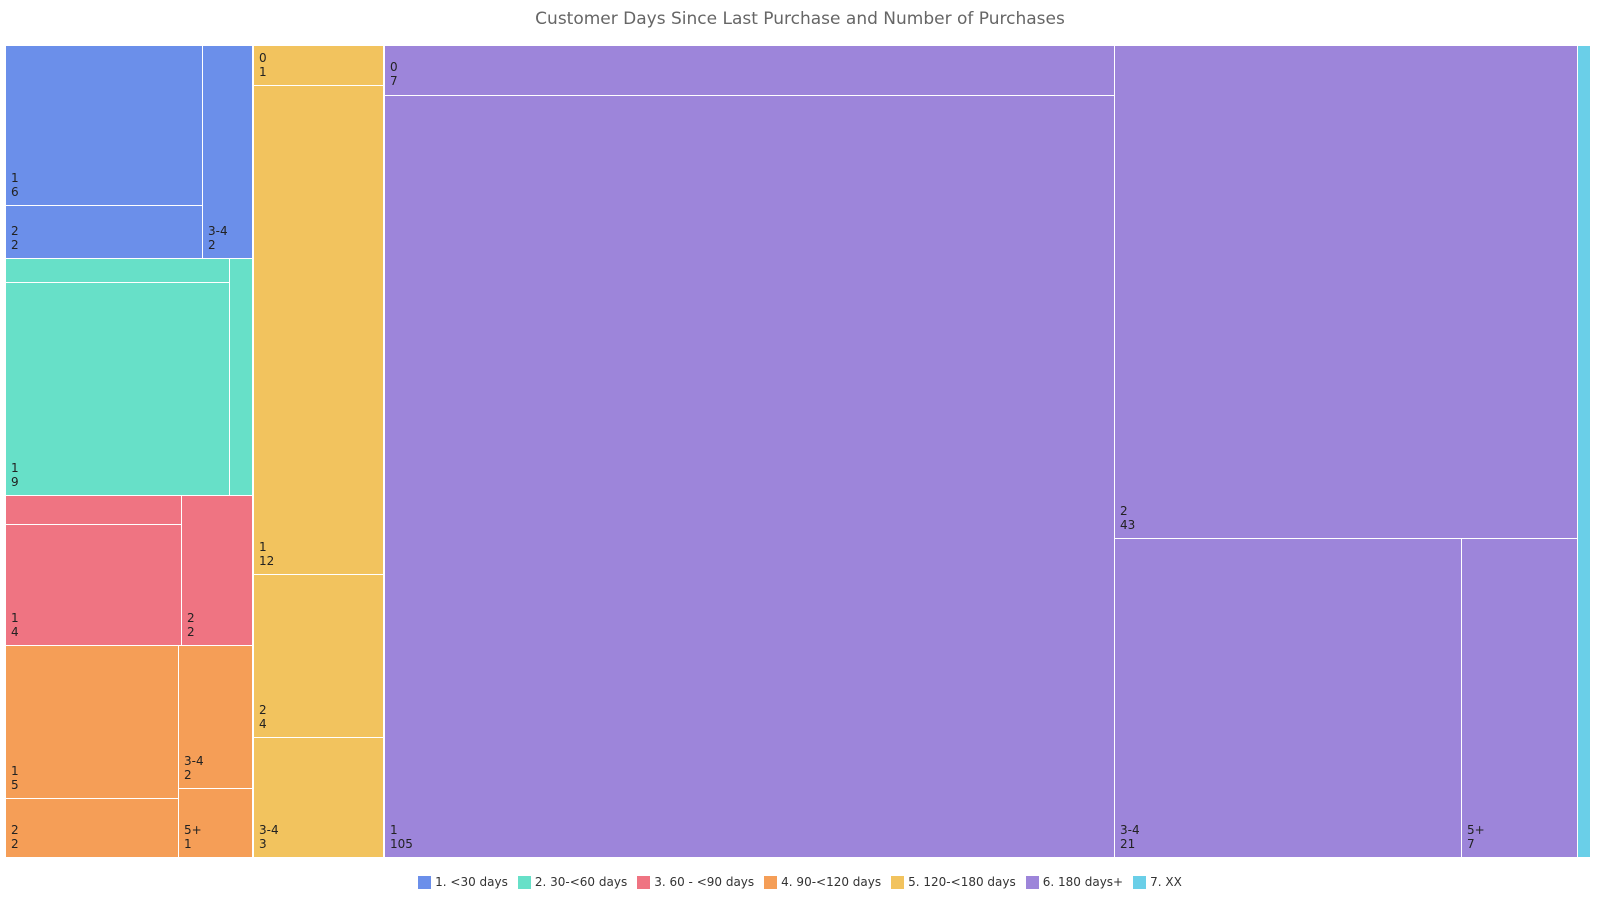 This screenshot has width=1600, height=900. What do you see at coordinates (1128, 518) in the screenshot?
I see `cell-label: 2 43` at bounding box center [1128, 518].